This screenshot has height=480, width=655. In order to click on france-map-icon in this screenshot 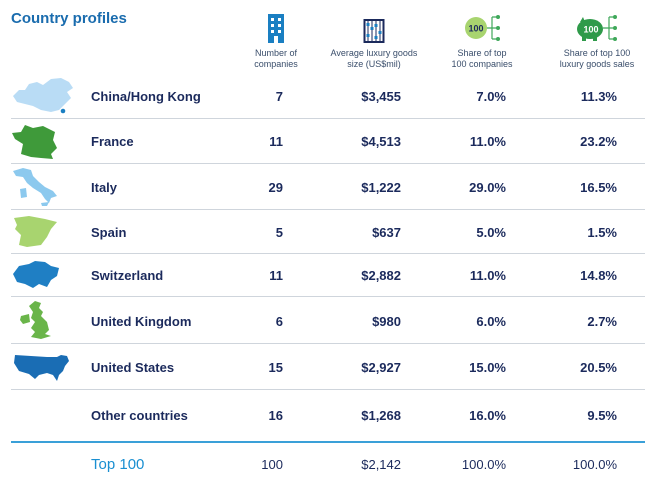, I will do `click(34, 142)`.